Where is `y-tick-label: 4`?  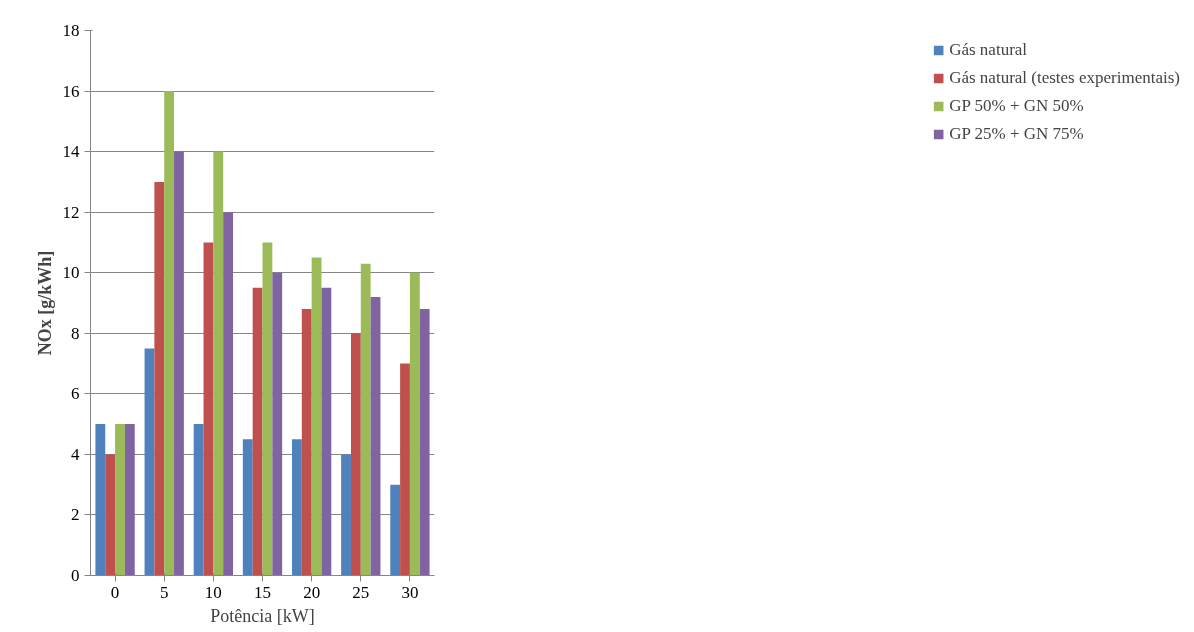
y-tick-label: 4 is located at coordinates (75, 454).